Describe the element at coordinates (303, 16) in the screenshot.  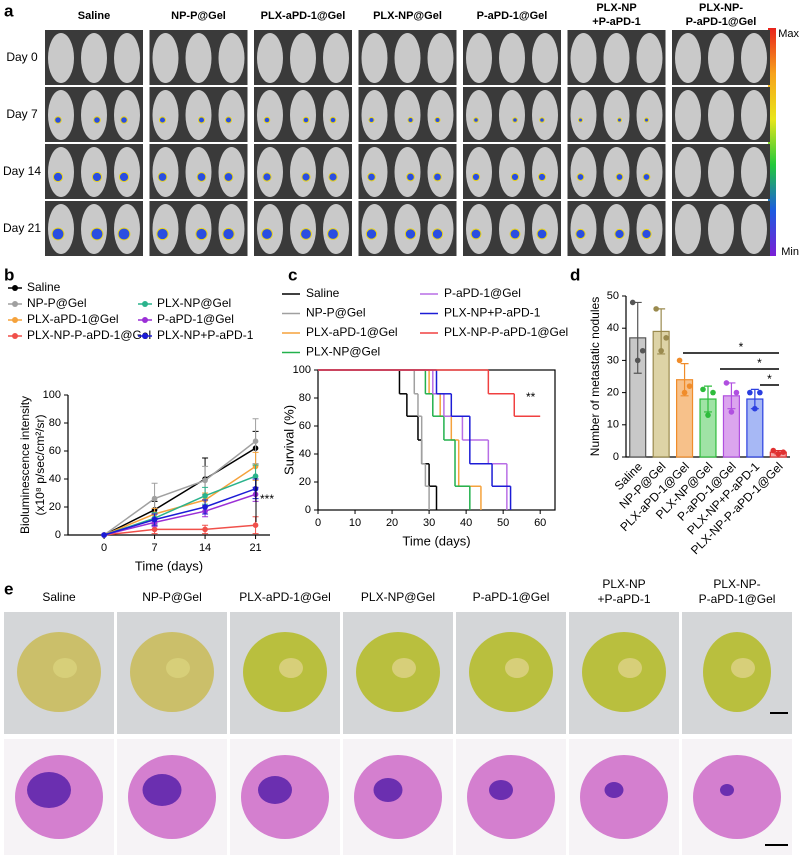
I see `group-label: PLX-aPD-1@Gel` at that location.